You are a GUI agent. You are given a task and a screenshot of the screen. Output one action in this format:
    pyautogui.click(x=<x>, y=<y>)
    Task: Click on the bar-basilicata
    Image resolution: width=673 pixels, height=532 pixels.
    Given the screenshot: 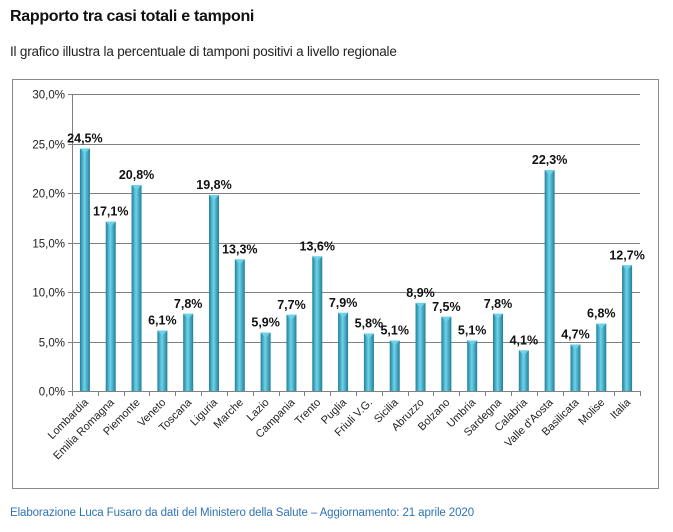 What is the action you would take?
    pyautogui.click(x=575, y=367)
    